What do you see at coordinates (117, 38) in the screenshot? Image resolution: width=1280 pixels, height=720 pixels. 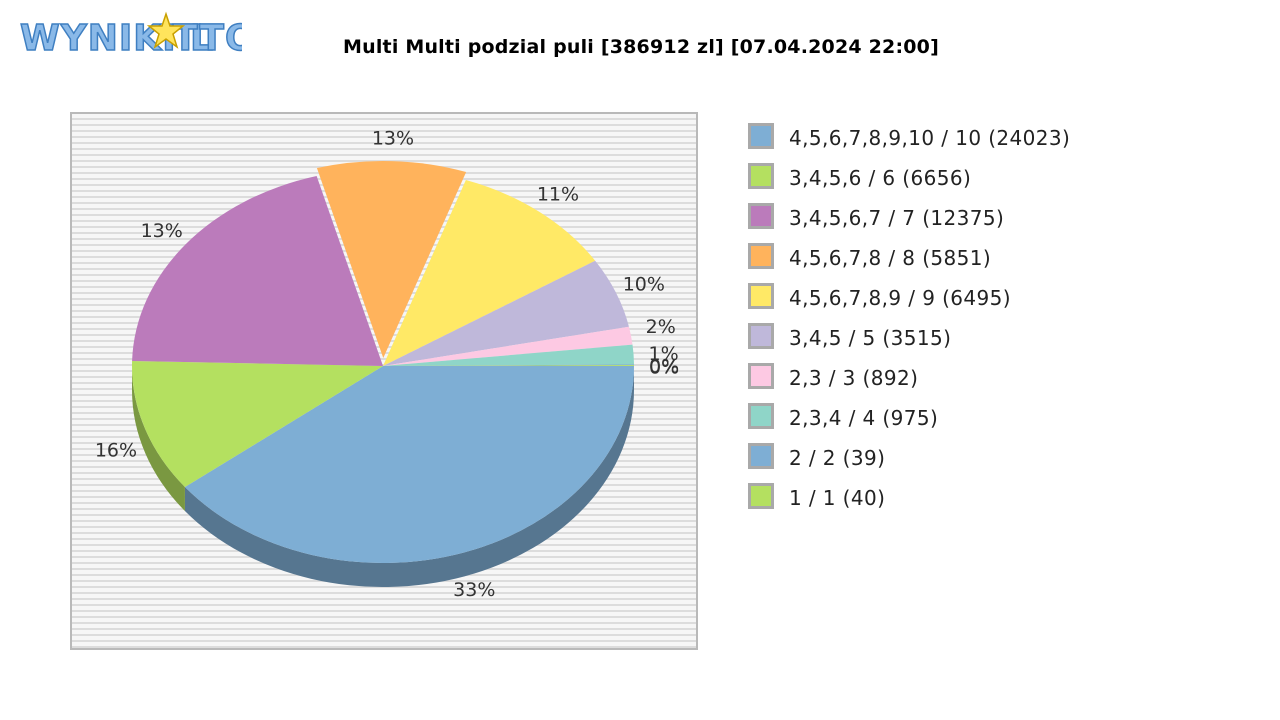 I see `svg-text: WYNIKI L` at bounding box center [117, 38].